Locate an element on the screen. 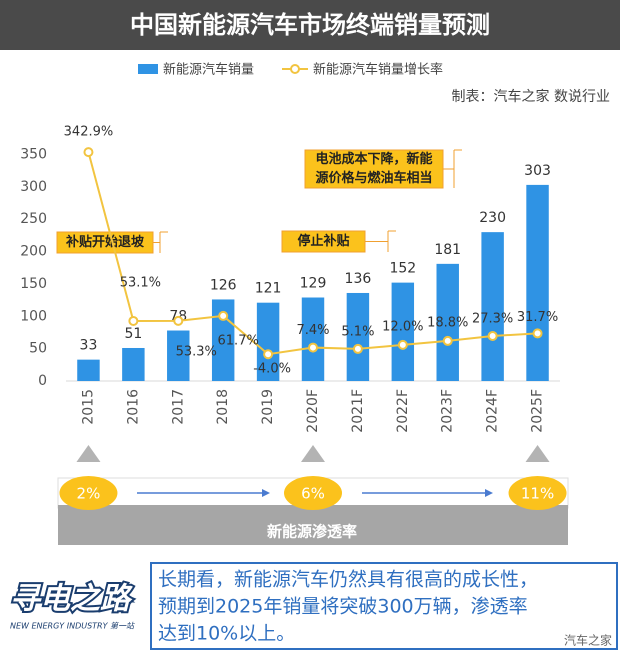  bar-value-label: 33 is located at coordinates (89, 346).